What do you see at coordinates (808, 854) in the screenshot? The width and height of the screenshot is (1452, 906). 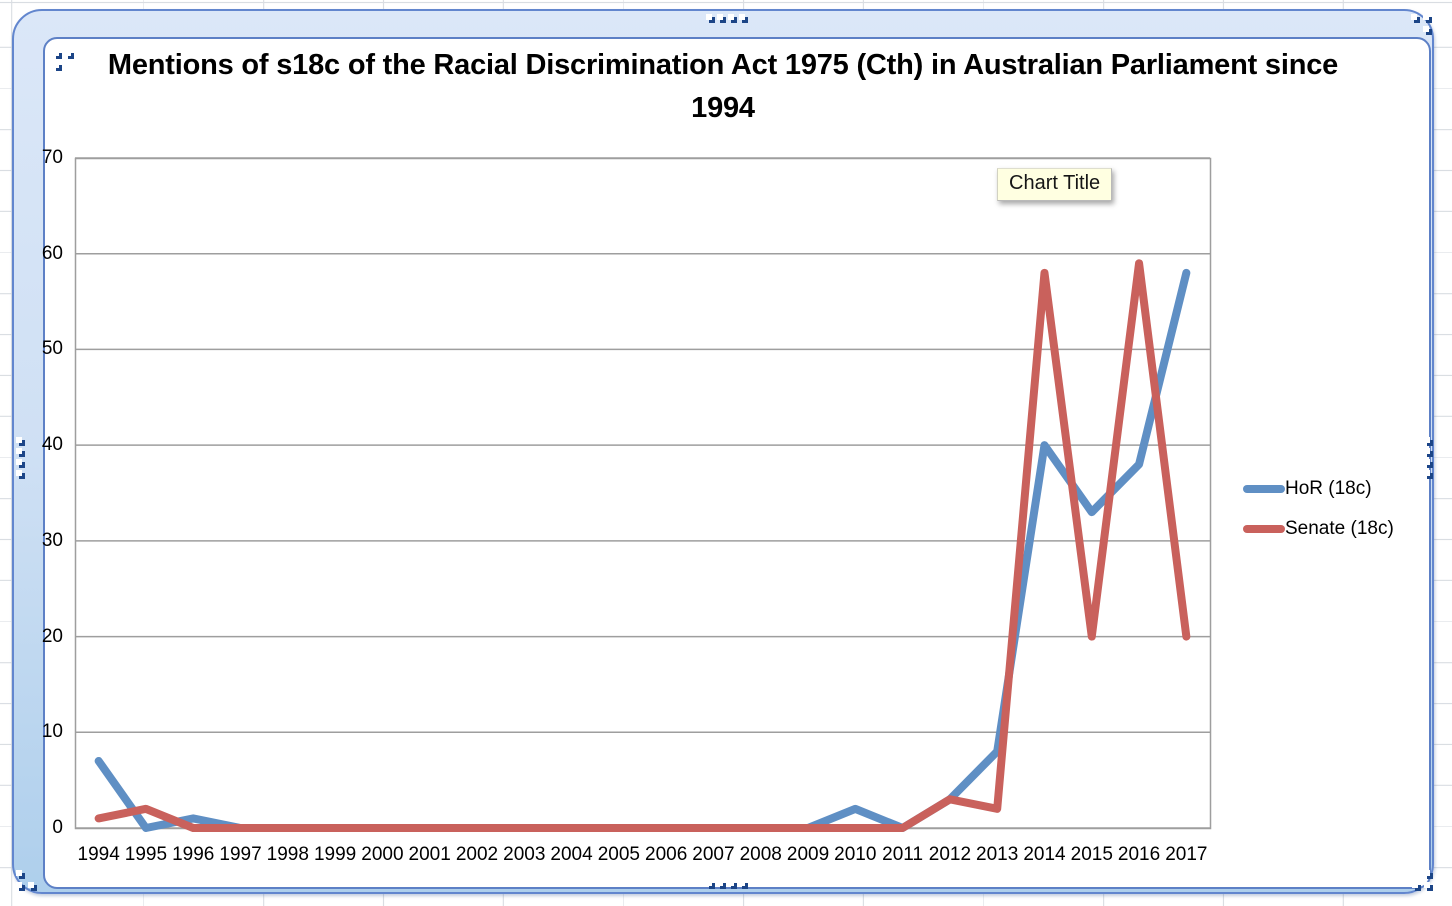 I see `x-tick-label: 2009` at bounding box center [808, 854].